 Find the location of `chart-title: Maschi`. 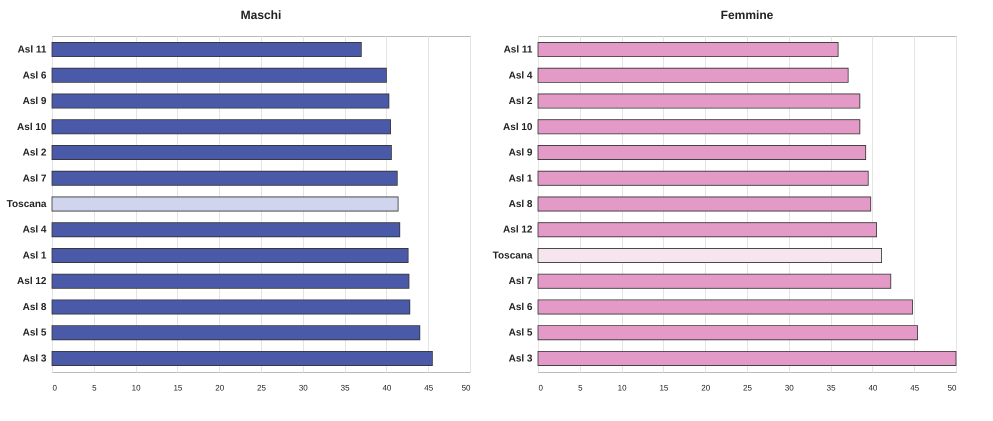

chart-title: Maschi is located at coordinates (261, 15).